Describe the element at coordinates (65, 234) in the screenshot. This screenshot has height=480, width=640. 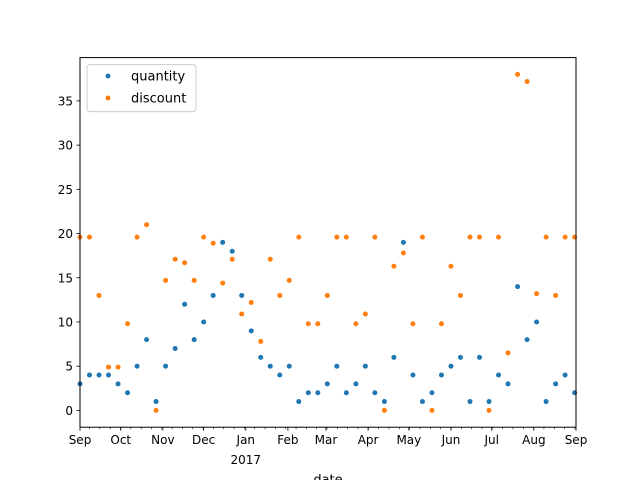
I see `y-tick-label: 20` at that location.